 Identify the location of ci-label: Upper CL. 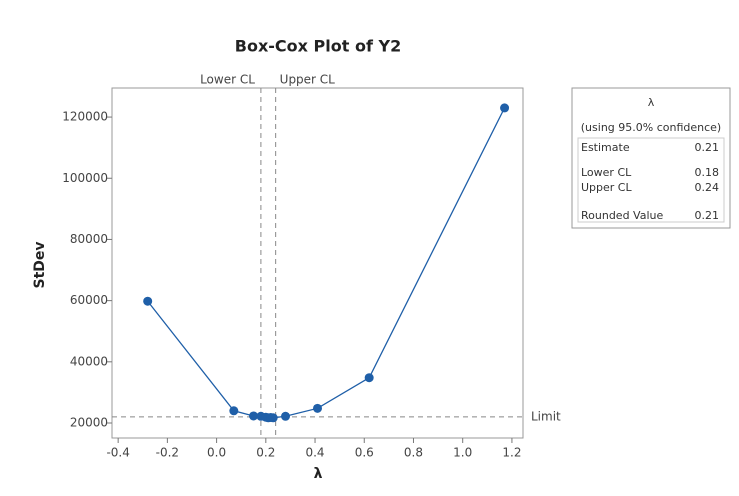
(308, 80).